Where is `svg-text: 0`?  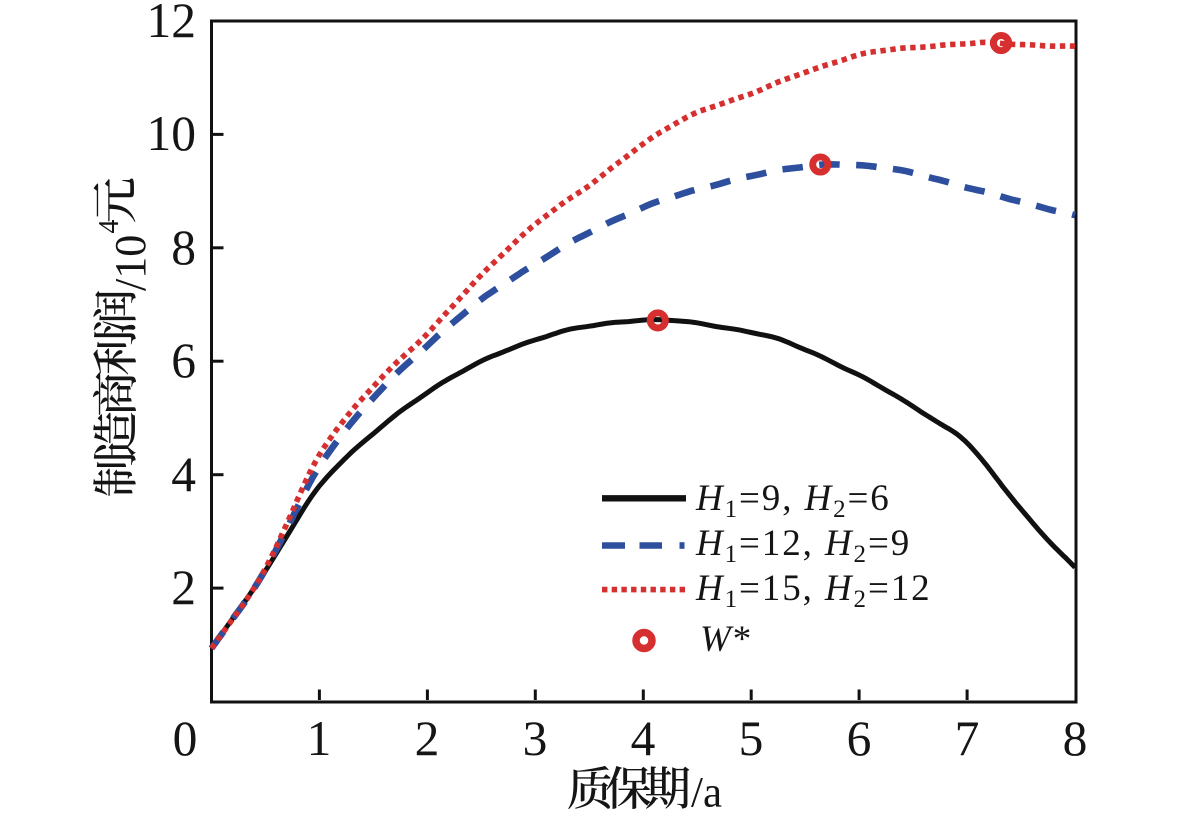 svg-text: 0 is located at coordinates (185, 738).